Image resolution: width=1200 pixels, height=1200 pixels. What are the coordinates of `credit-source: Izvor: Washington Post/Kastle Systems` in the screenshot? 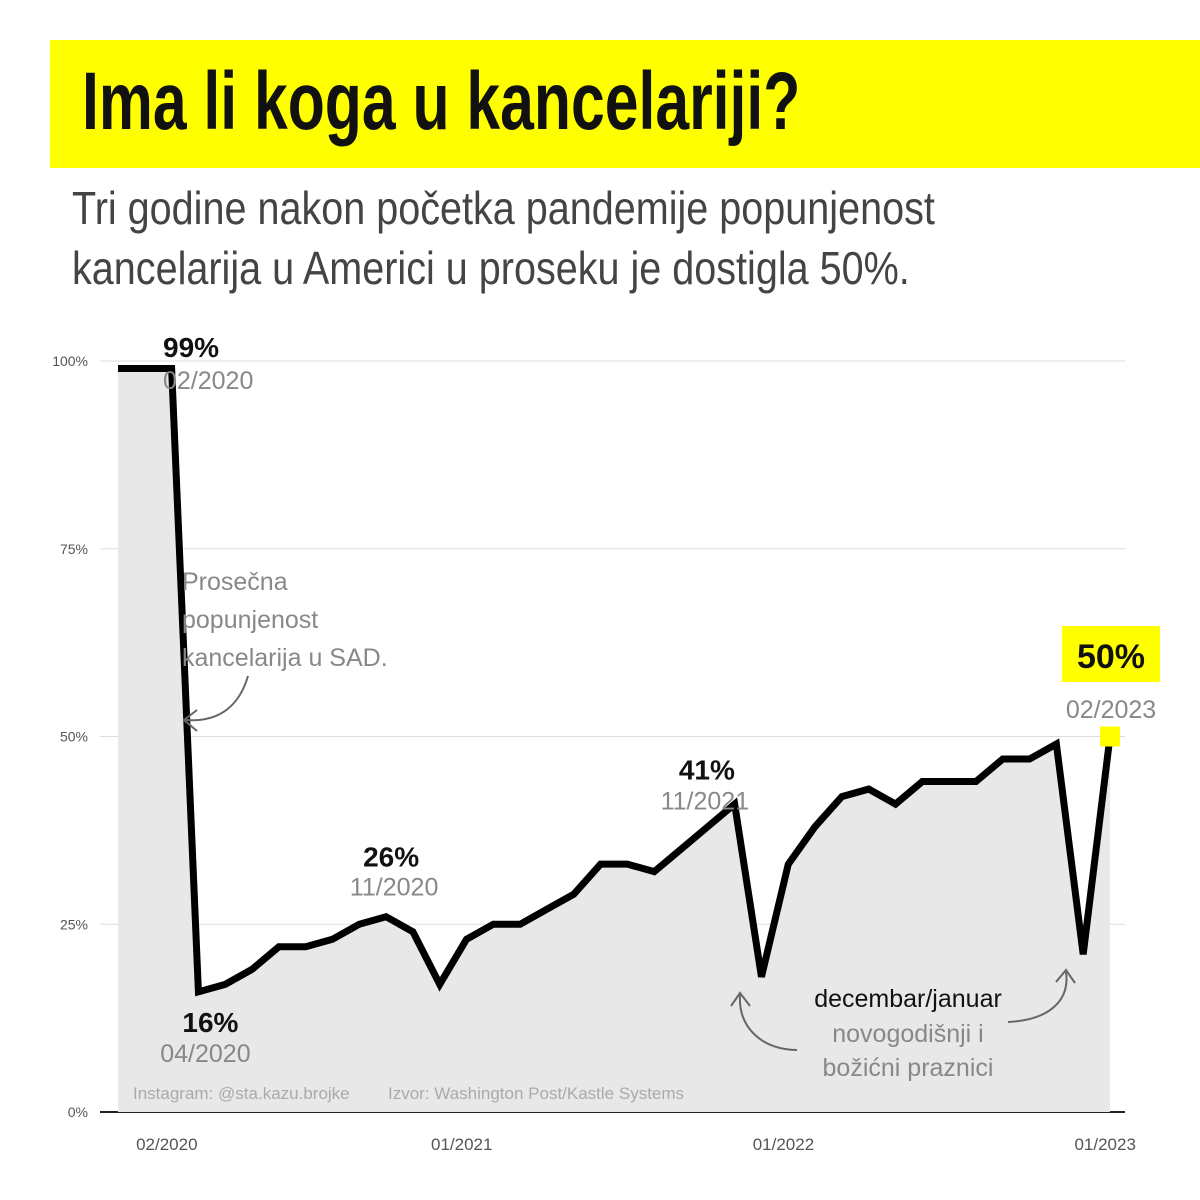 It's located at (536, 1093).